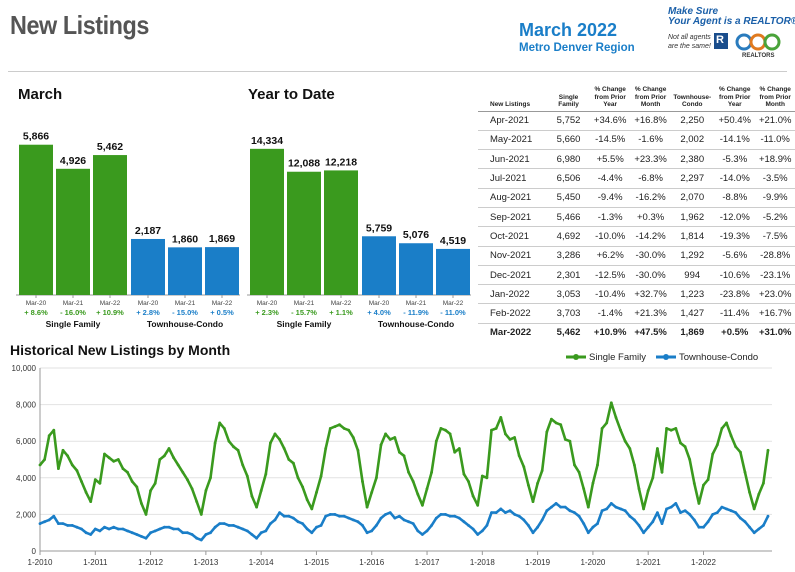 This screenshot has height=572, width=795. I want to click on x-tick-label: 1-2011, so click(95, 562).